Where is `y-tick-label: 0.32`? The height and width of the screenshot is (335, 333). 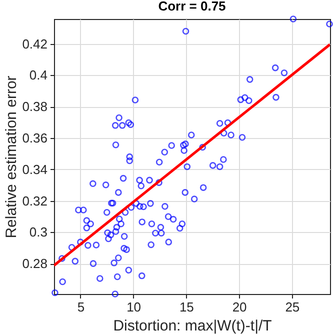
y-tick-label: 0.32 is located at coordinates (35, 200).